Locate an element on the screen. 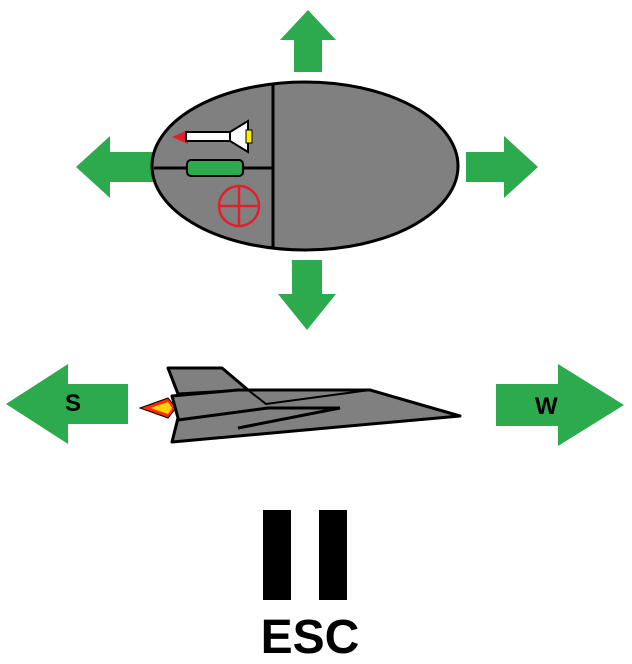  arrow-up-icon is located at coordinates (308, 41).